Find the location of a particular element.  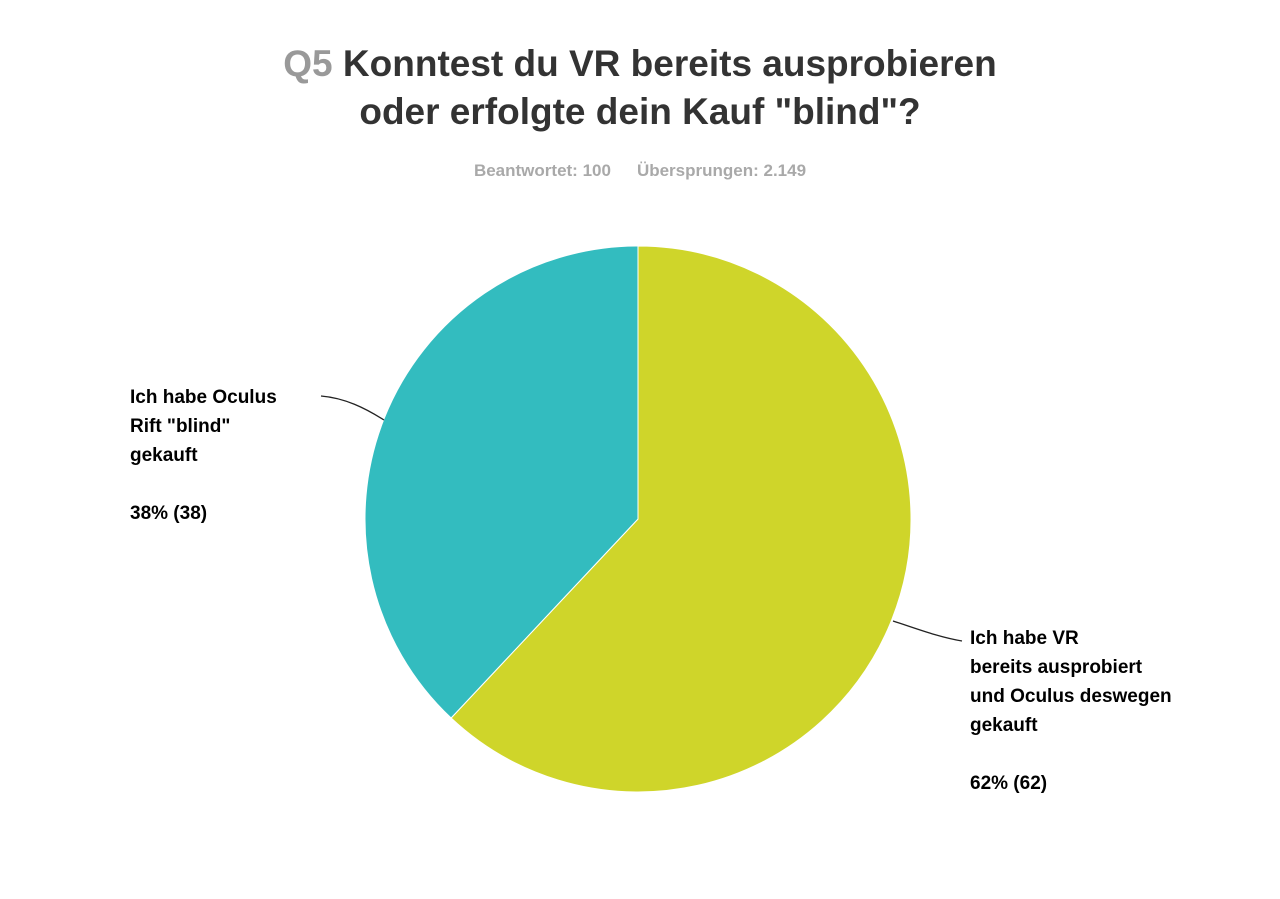

slice-percent-tried: 62% (62) is located at coordinates (1009, 783).